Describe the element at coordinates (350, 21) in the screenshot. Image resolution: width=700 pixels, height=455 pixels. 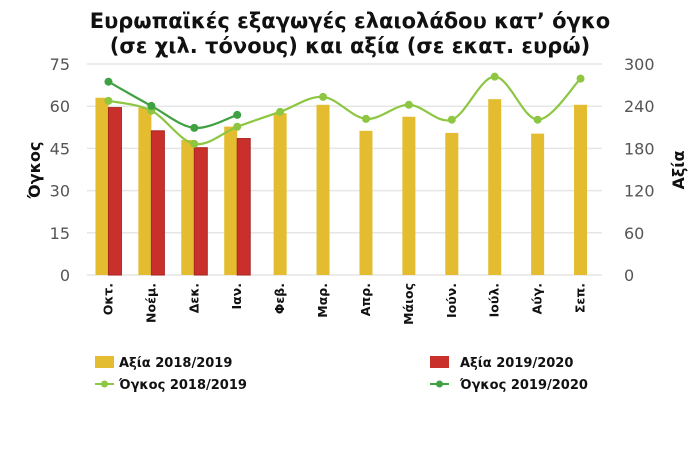
I see `chart-title-line1: Ευρωπαϊκές εξαγωγές ελαιολάδου κατ’ όγκο` at that location.